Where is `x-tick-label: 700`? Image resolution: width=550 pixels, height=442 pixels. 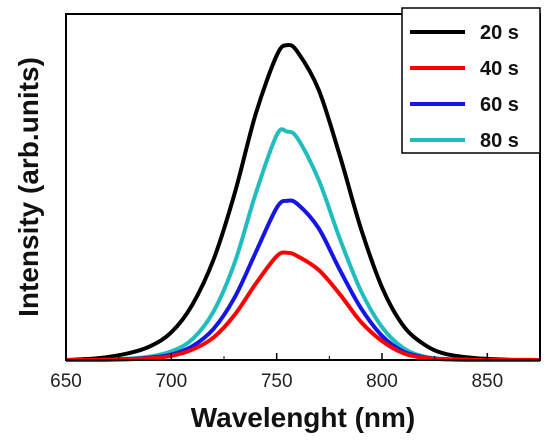 x-tick-label: 700 is located at coordinates (171, 381).